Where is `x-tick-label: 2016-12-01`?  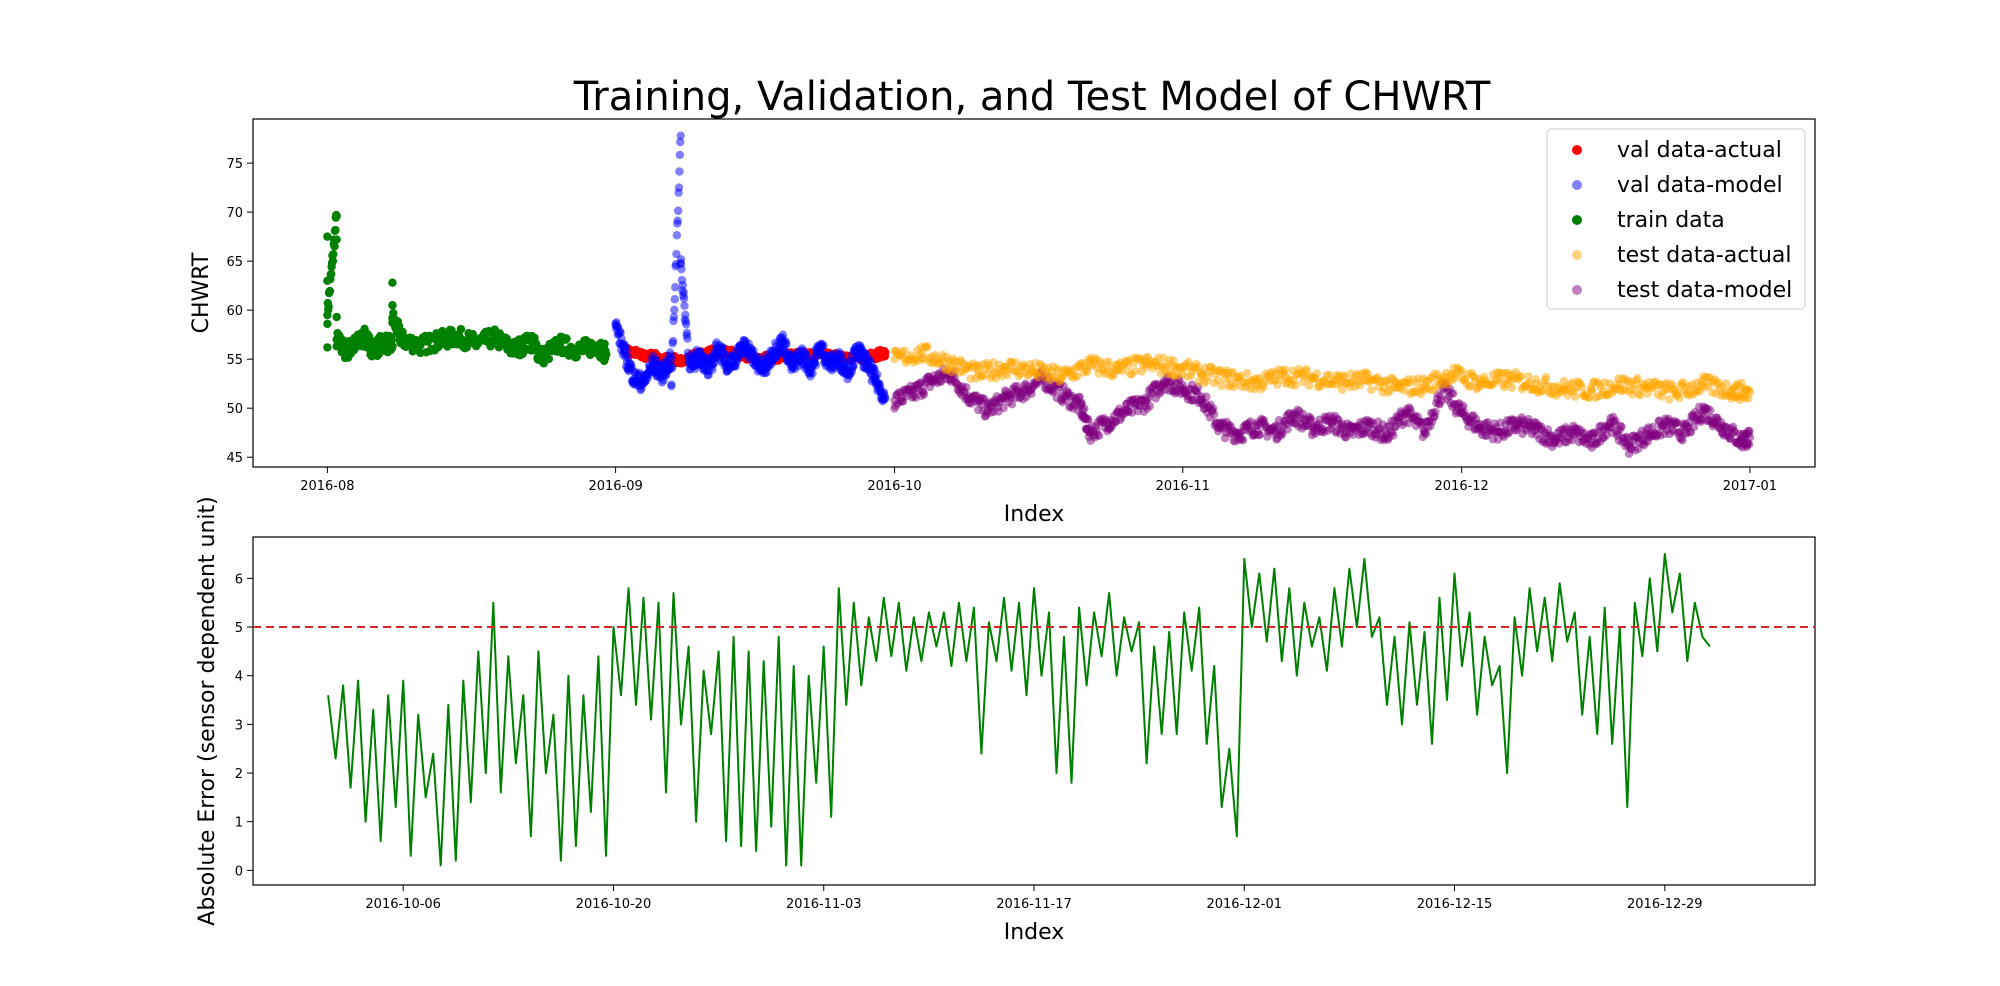 x-tick-label: 2016-12-01 is located at coordinates (1244, 904).